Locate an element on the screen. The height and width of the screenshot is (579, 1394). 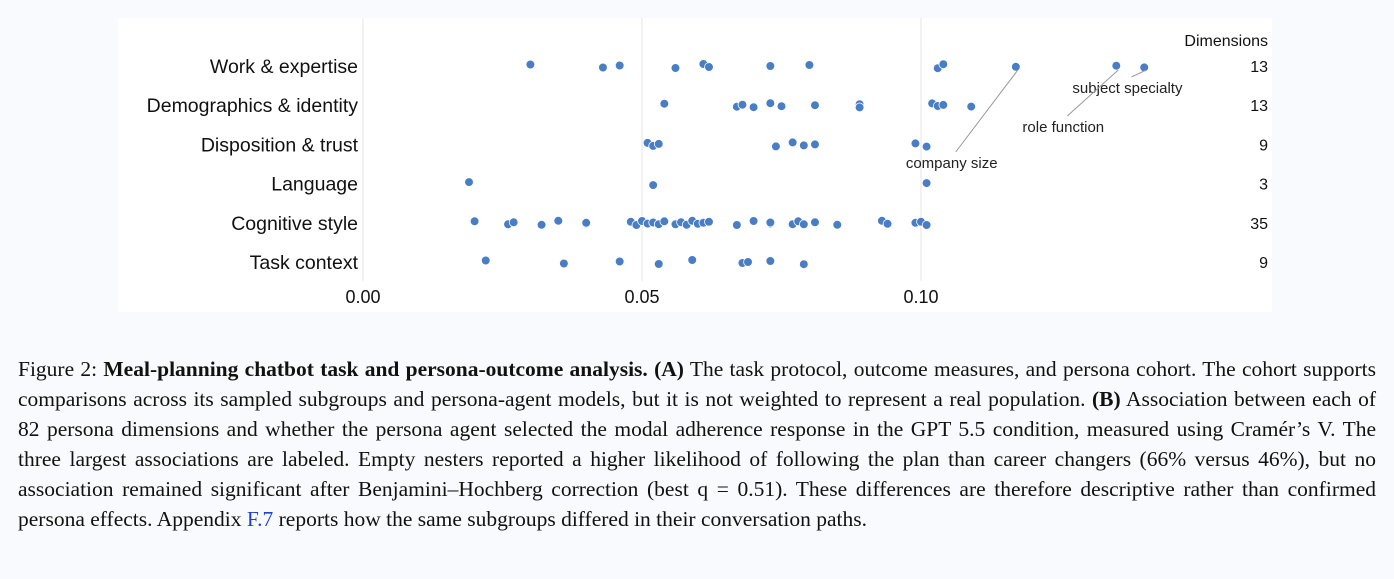
annotation-label: company size is located at coordinates (952, 163).